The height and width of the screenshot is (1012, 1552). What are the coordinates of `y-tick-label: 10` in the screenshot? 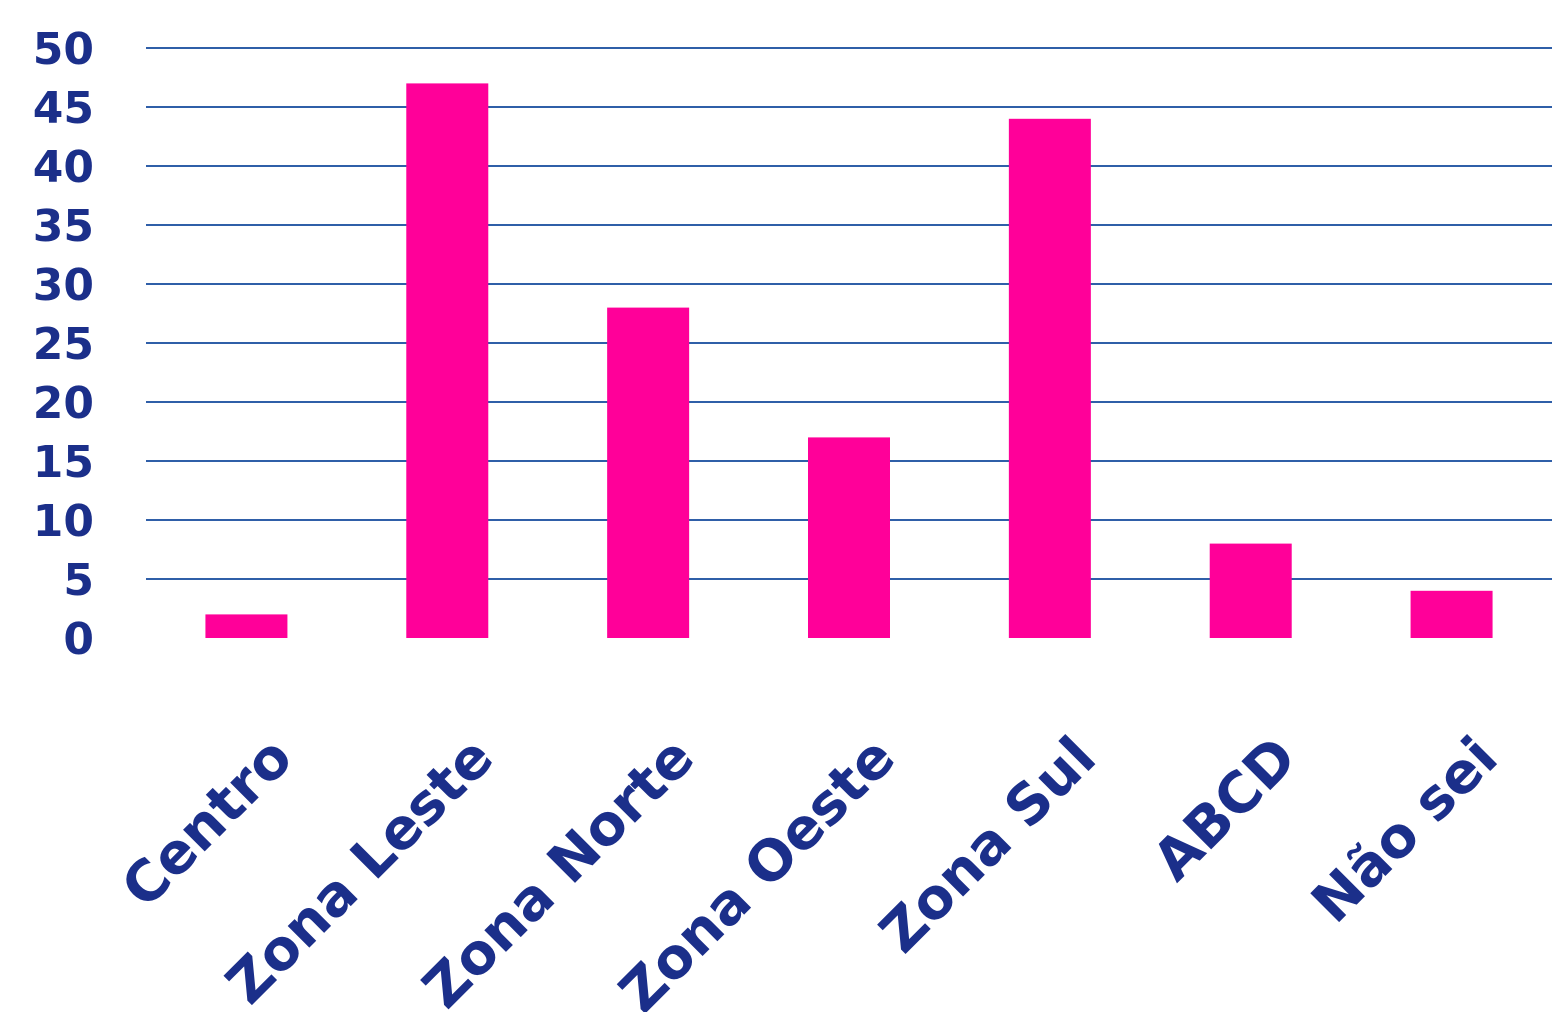 It's located at (63, 521).